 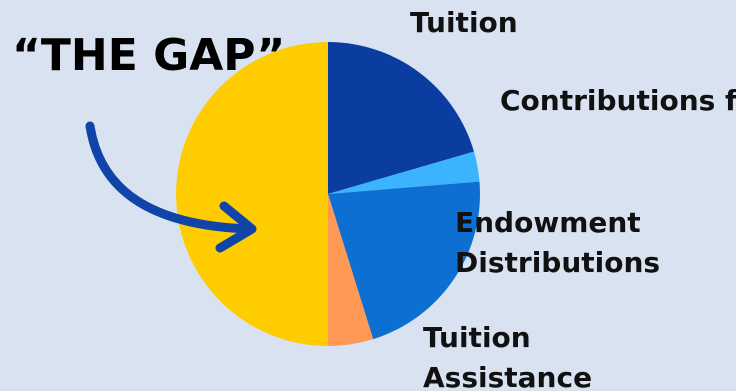 I want to click on label-tuition-assistance: Tuition Assistance, so click(x=507, y=356).